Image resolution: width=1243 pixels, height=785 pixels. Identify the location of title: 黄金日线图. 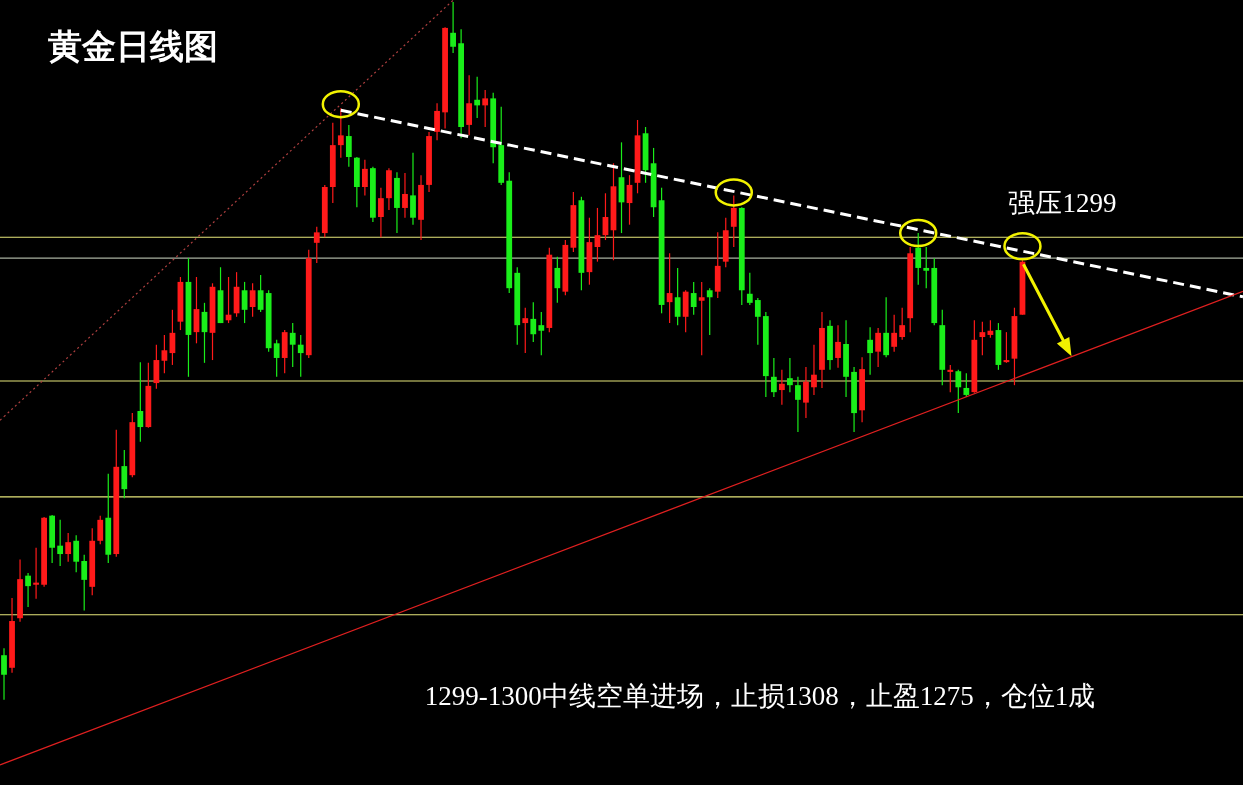
(133, 46).